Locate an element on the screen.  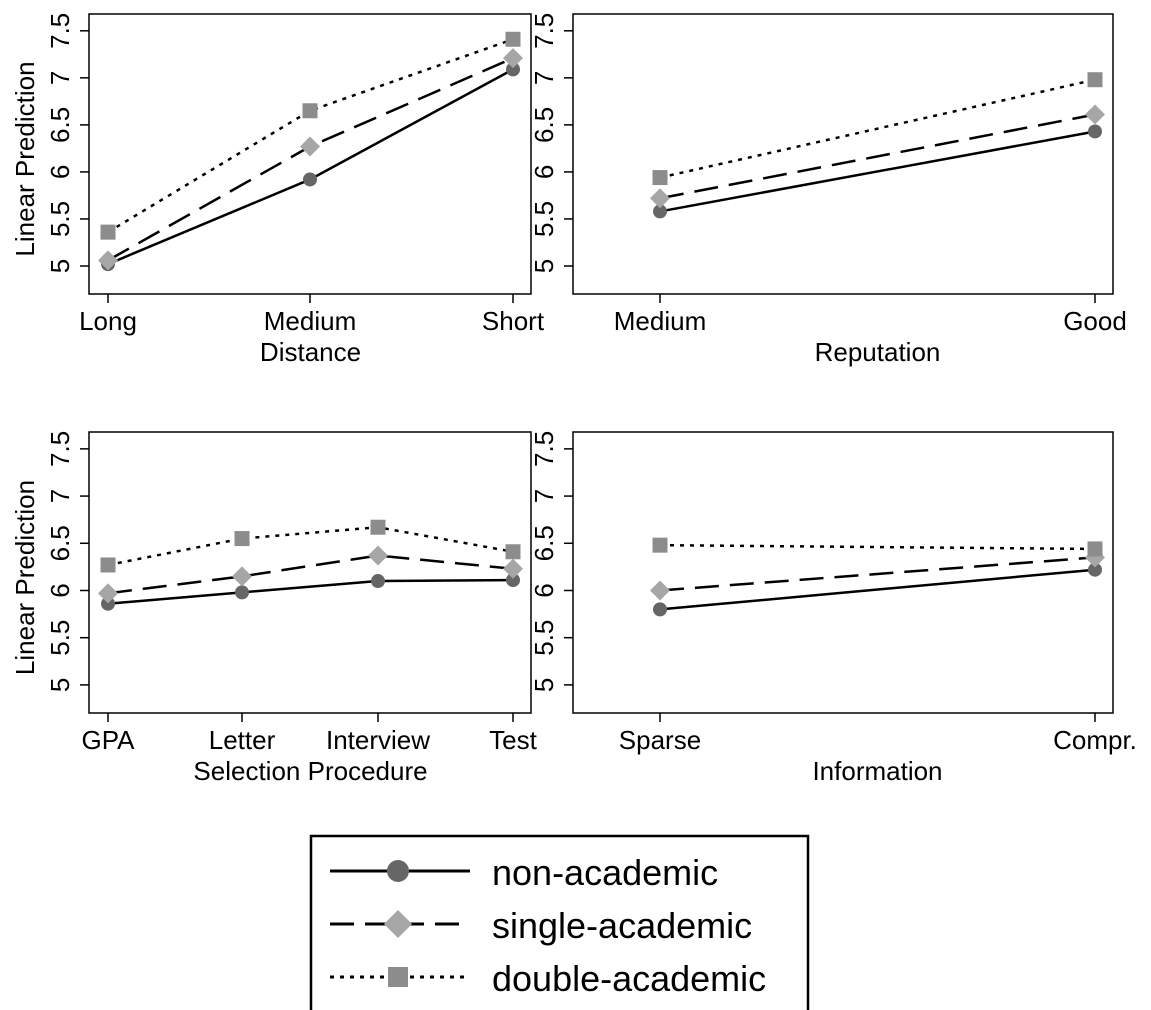
legend-label-non-academic: non-academic is located at coordinates (605, 872).